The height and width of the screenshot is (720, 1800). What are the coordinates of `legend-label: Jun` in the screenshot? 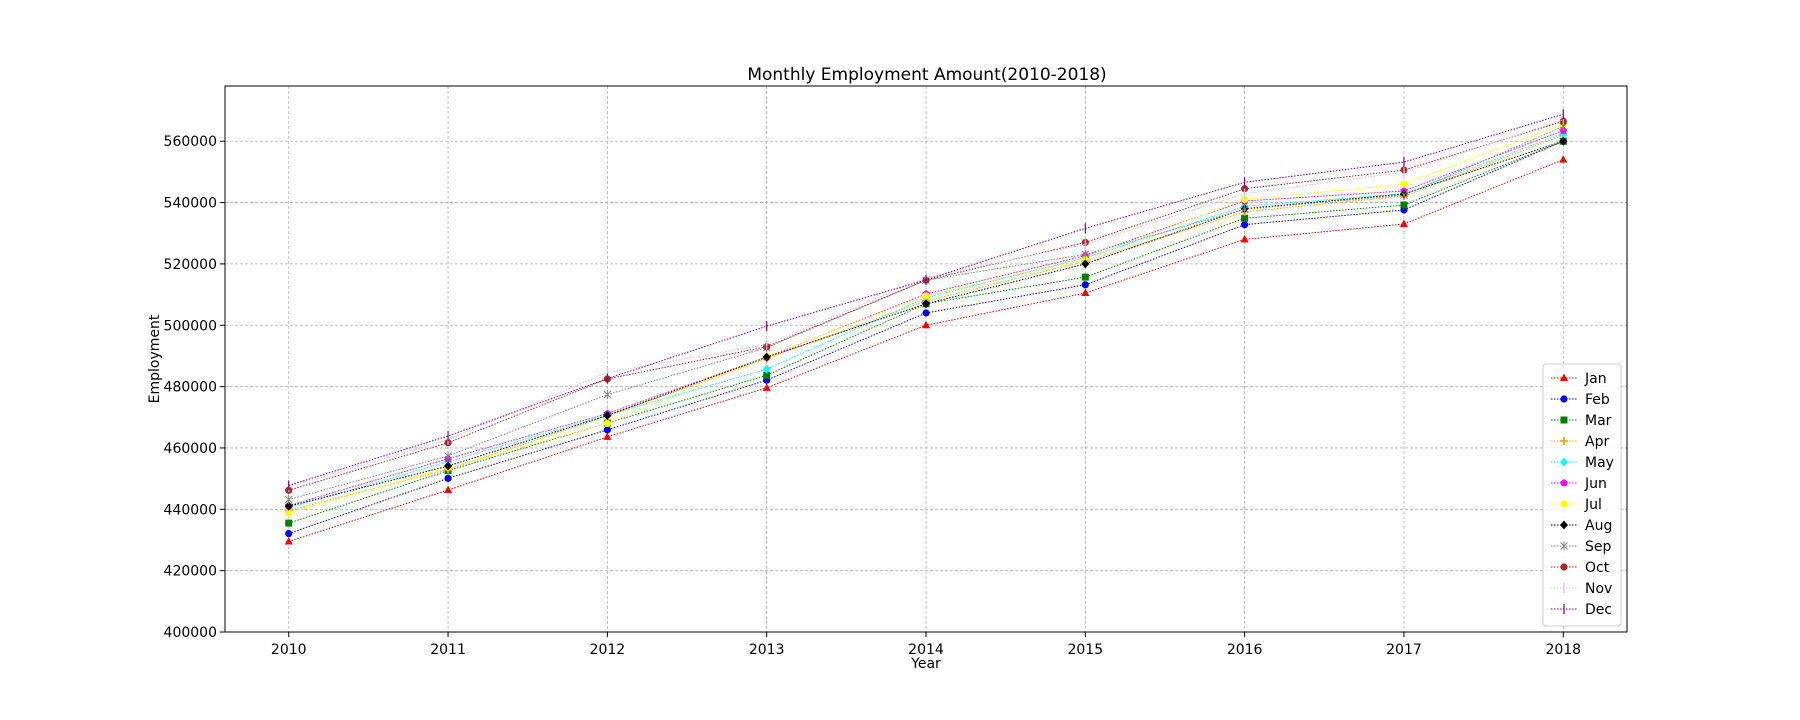 It's located at (1595, 484).